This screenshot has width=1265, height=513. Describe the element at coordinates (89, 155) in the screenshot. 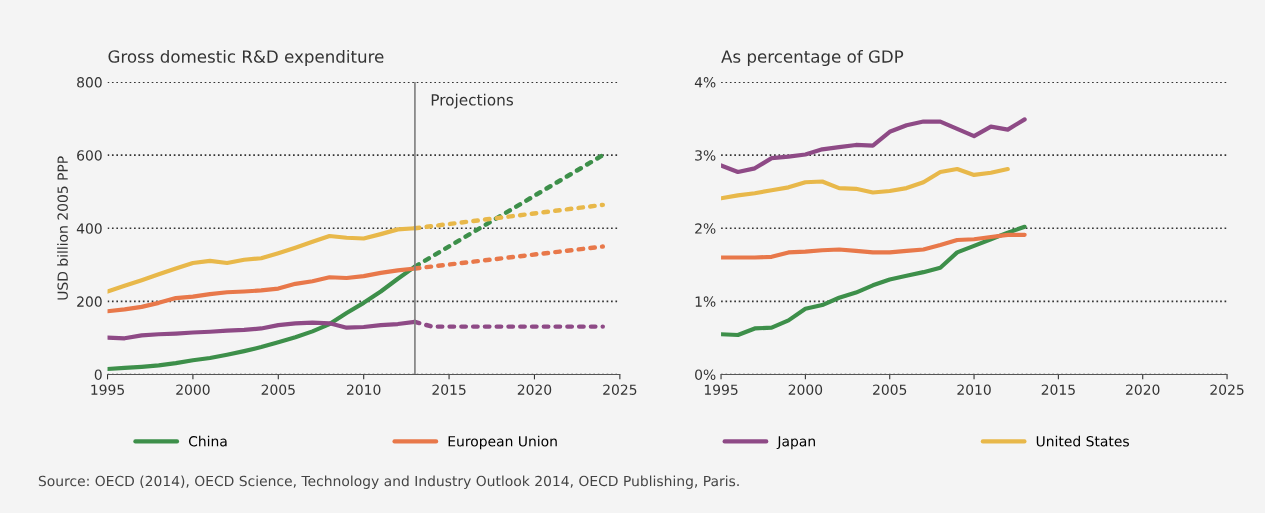

I see `y-tick-label: 600` at that location.